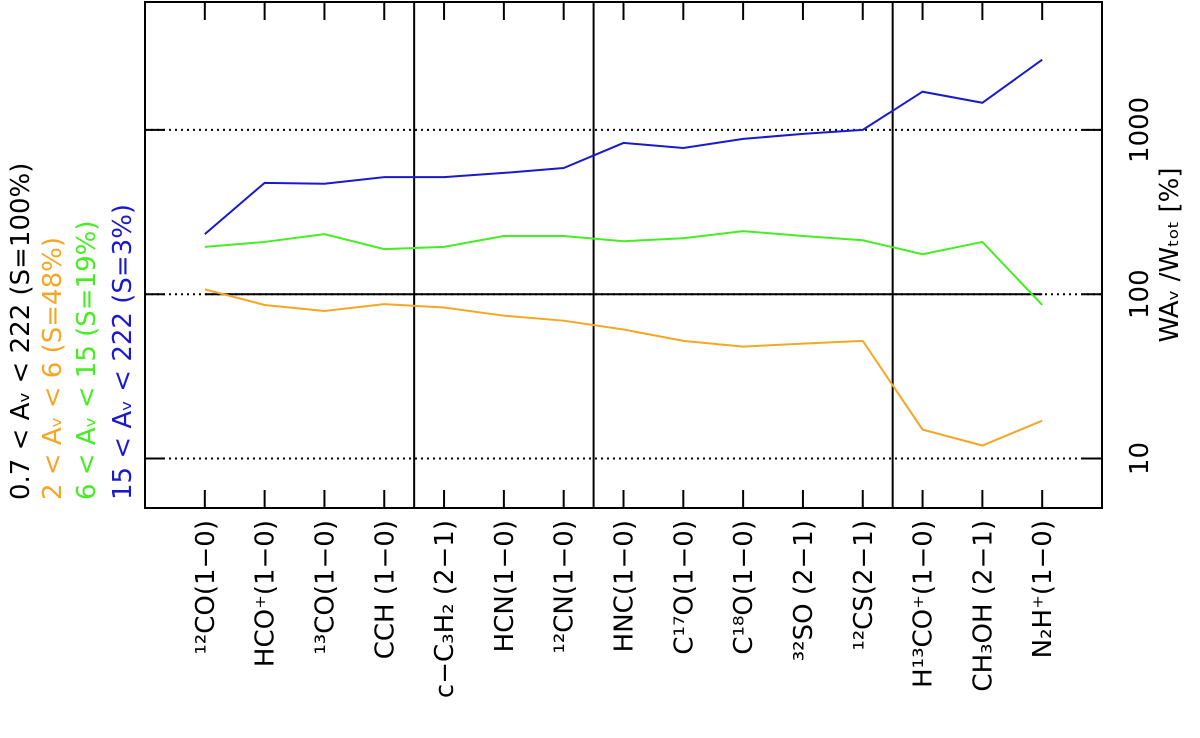 The image size is (1200, 738). Describe the element at coordinates (684, 587) in the screenshot. I see `x-tick-label: C¹⁷O(1−0)` at that location.